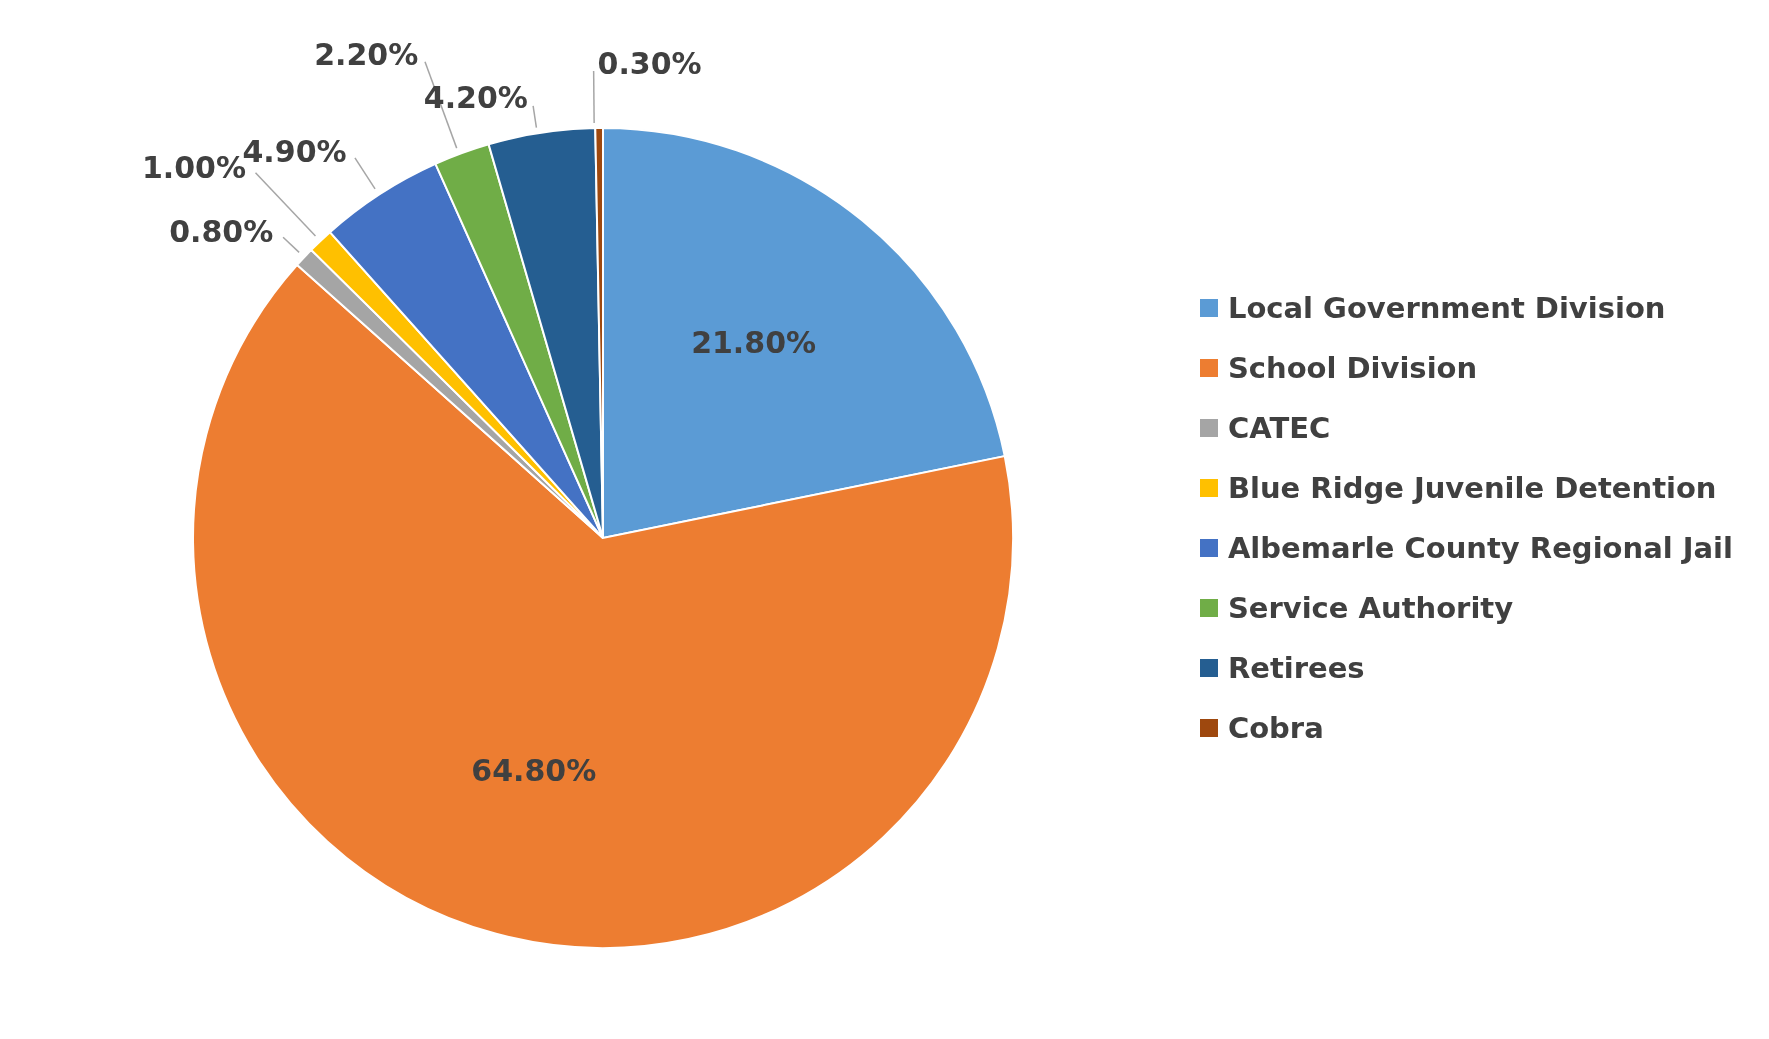 The height and width of the screenshot is (1039, 1769). Describe the element at coordinates (1352, 368) in the screenshot. I see `legend-label: School Division` at that location.